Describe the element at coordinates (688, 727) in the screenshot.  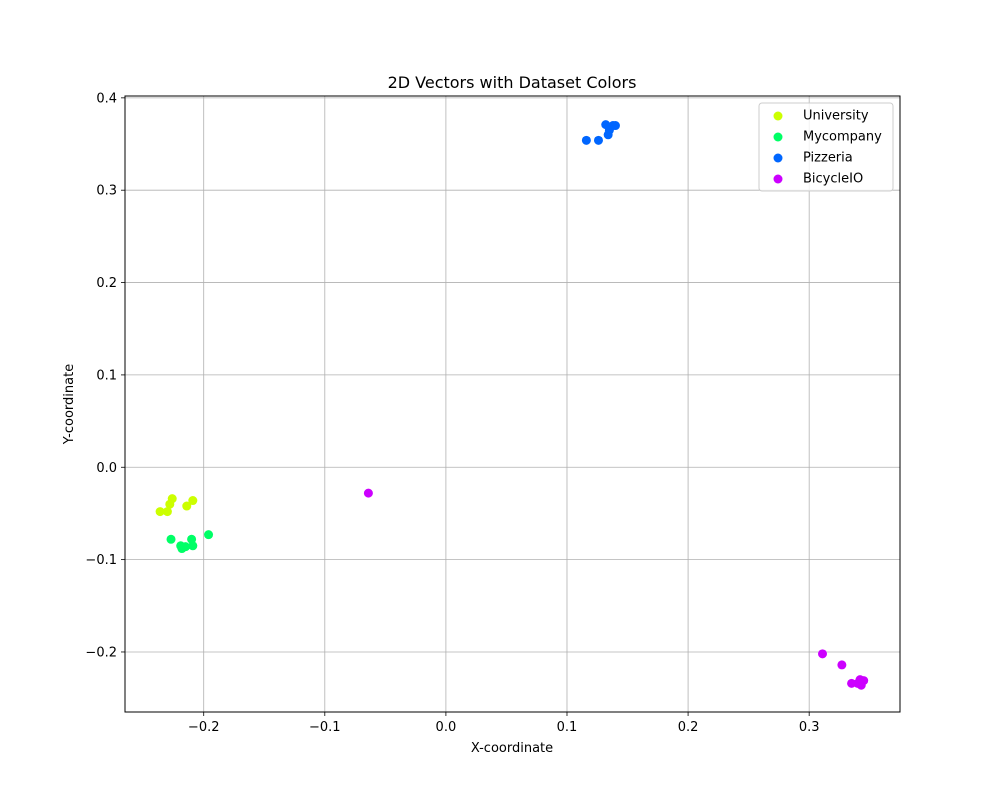
I see `x-tick-label: 0.2` at that location.